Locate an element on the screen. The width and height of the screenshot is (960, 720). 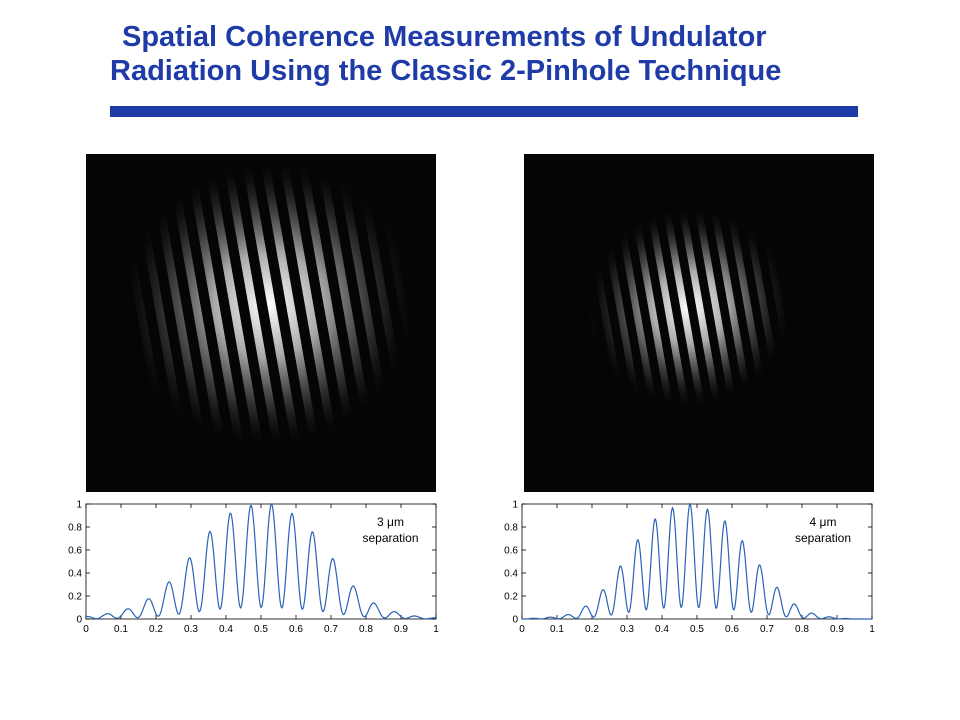
intensity-profile-line-4um is located at coordinates (697, 561).